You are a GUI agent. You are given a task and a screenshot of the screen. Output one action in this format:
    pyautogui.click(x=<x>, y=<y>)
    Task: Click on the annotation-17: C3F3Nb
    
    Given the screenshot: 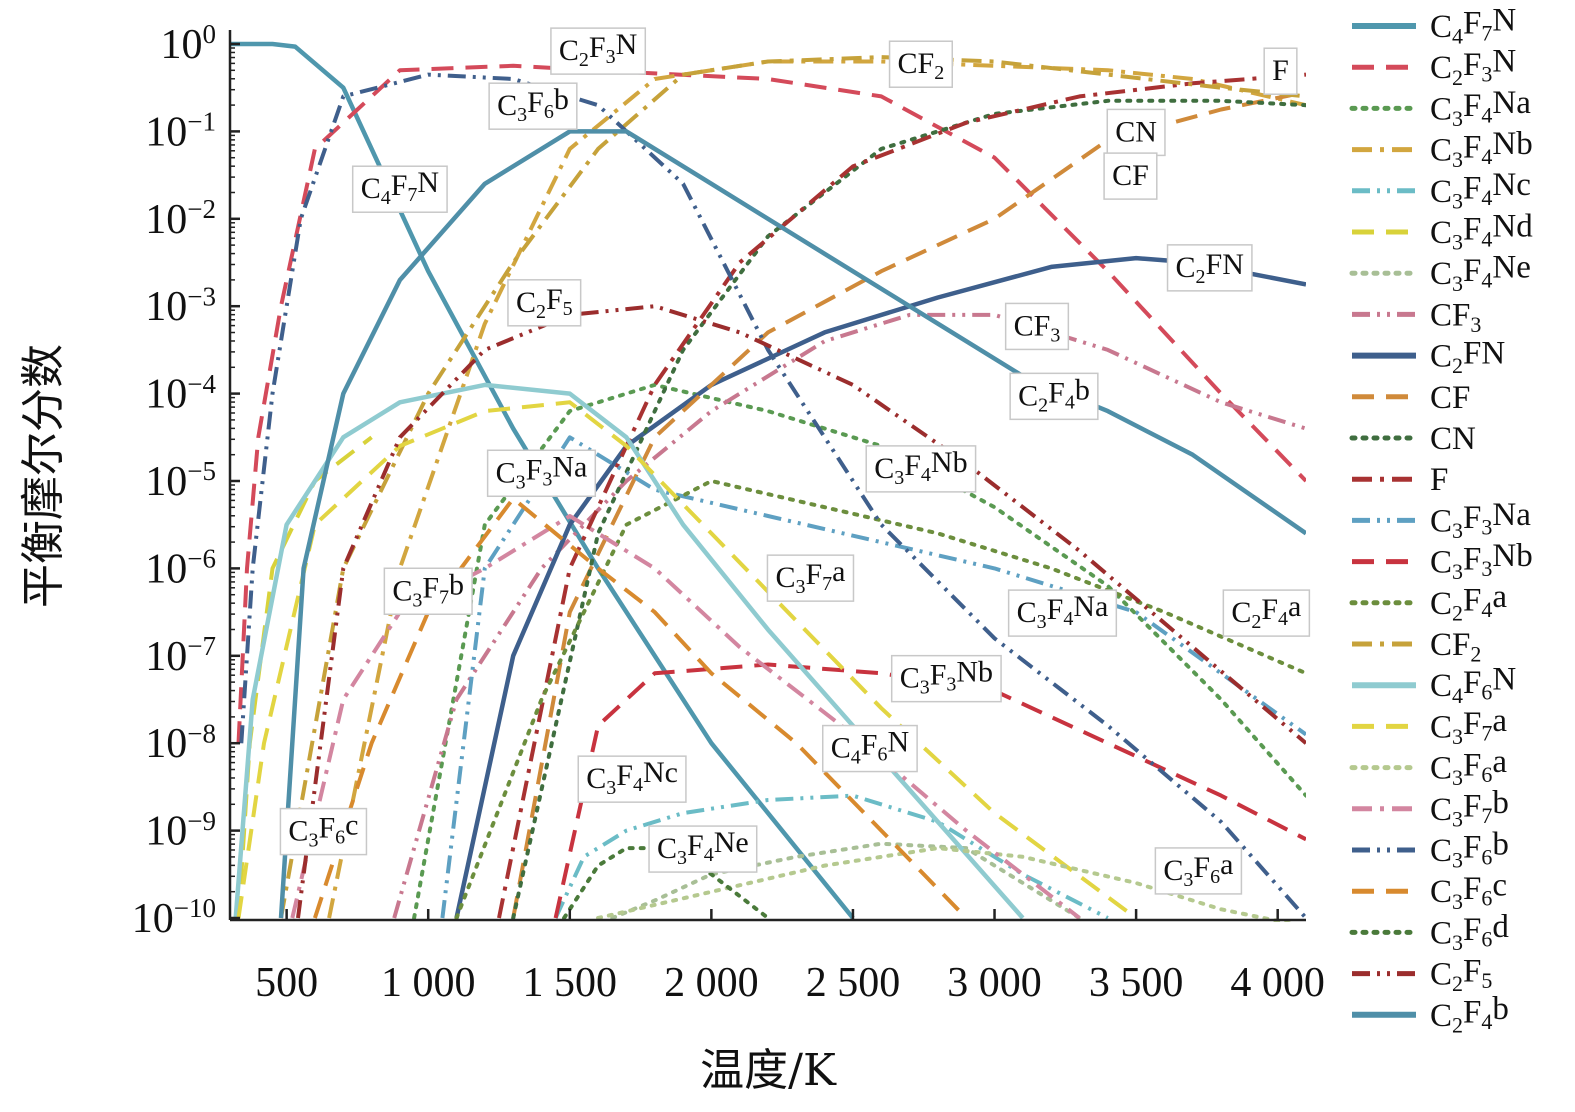 What is the action you would take?
    pyautogui.click(x=946, y=678)
    